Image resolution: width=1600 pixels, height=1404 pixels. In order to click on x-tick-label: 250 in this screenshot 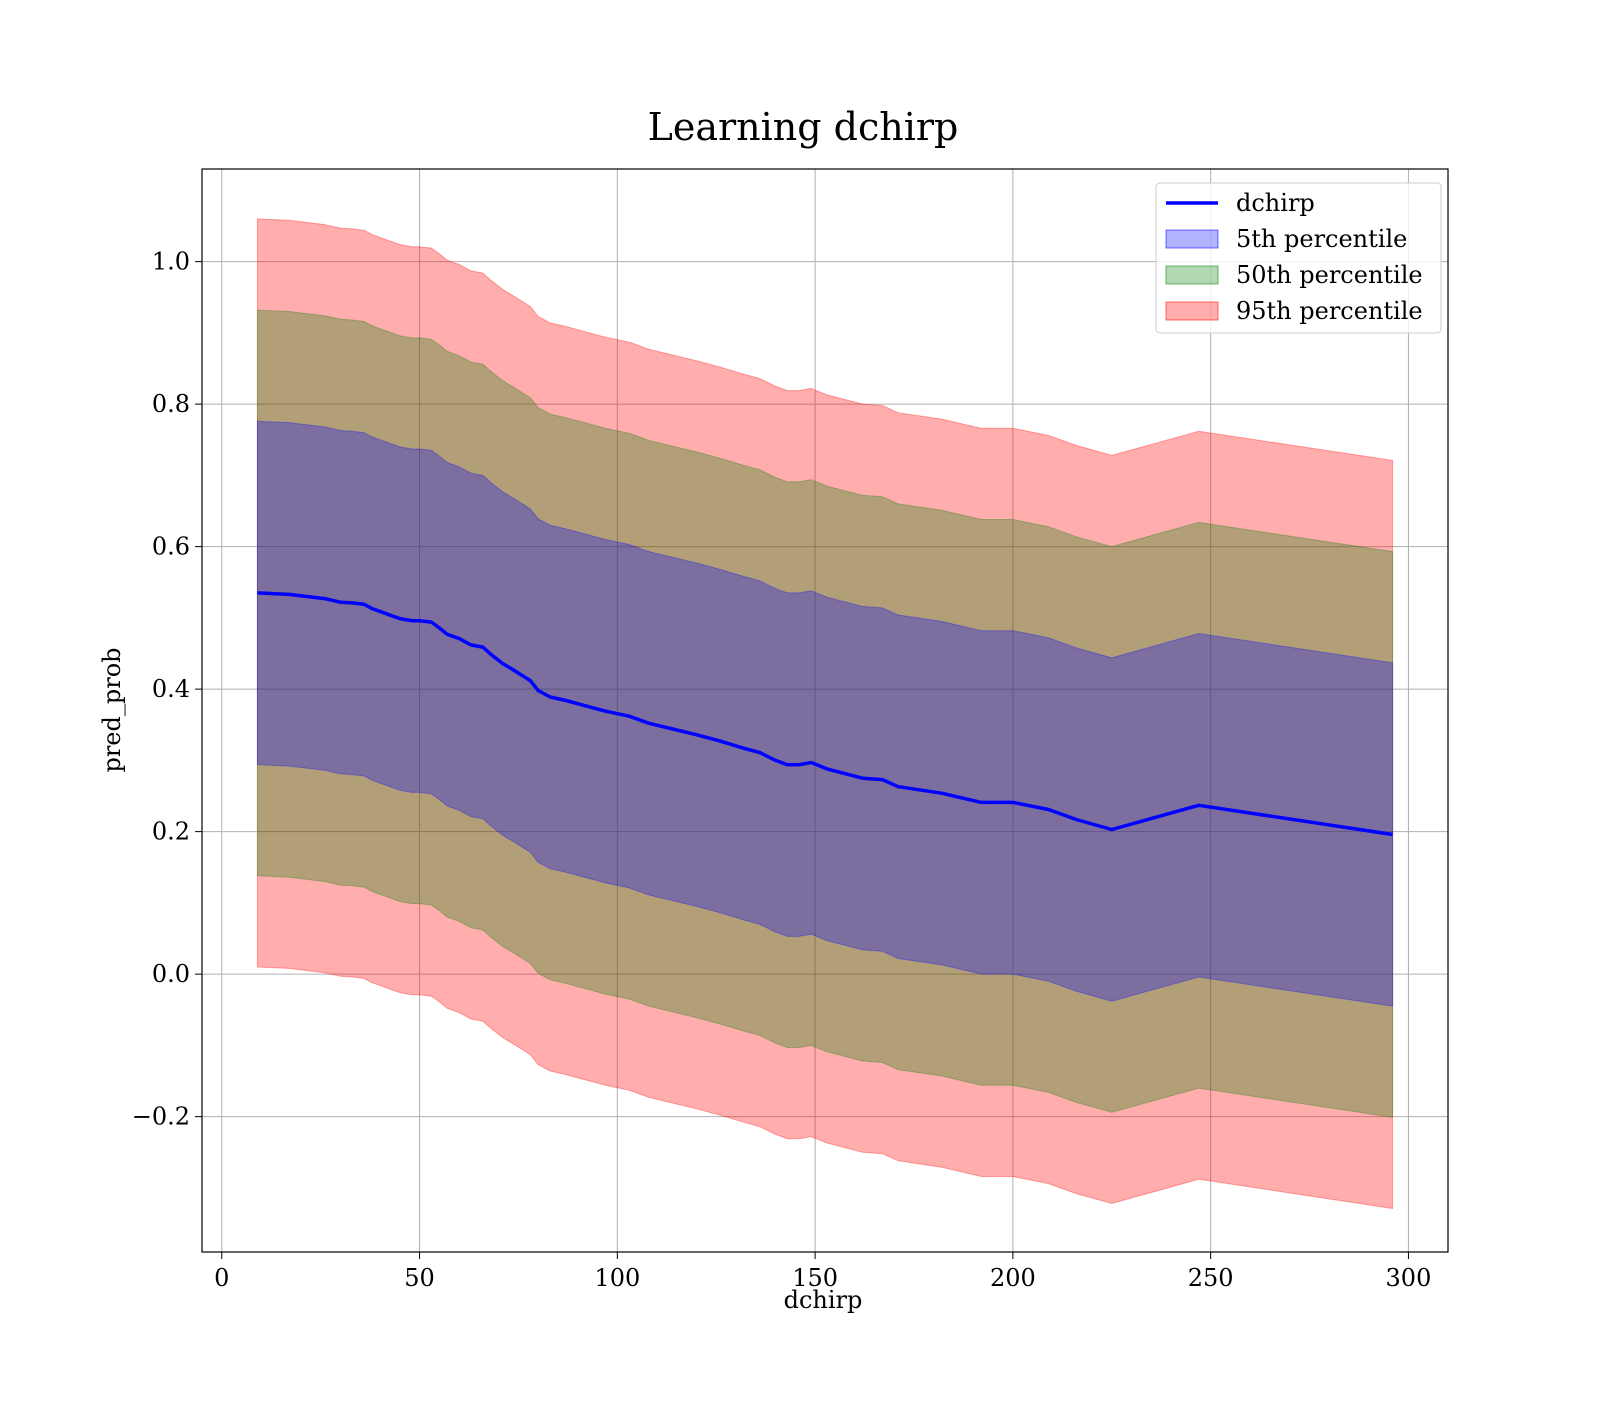, I will do `click(1211, 1278)`.